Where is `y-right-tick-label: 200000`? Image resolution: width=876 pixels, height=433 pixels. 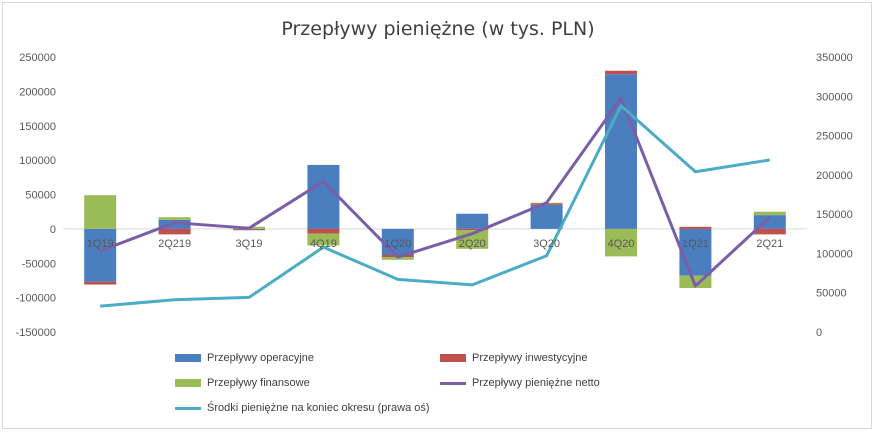
y-right-tick-label: 200000 is located at coordinates (834, 176).